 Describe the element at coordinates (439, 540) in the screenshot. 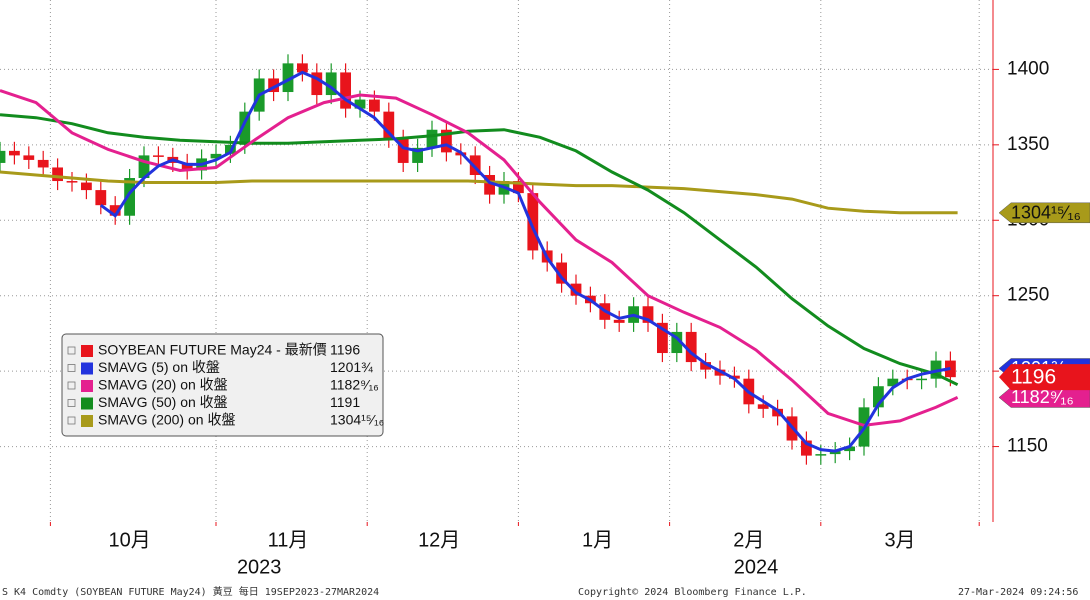

I see `x-tick-label: 12月` at that location.